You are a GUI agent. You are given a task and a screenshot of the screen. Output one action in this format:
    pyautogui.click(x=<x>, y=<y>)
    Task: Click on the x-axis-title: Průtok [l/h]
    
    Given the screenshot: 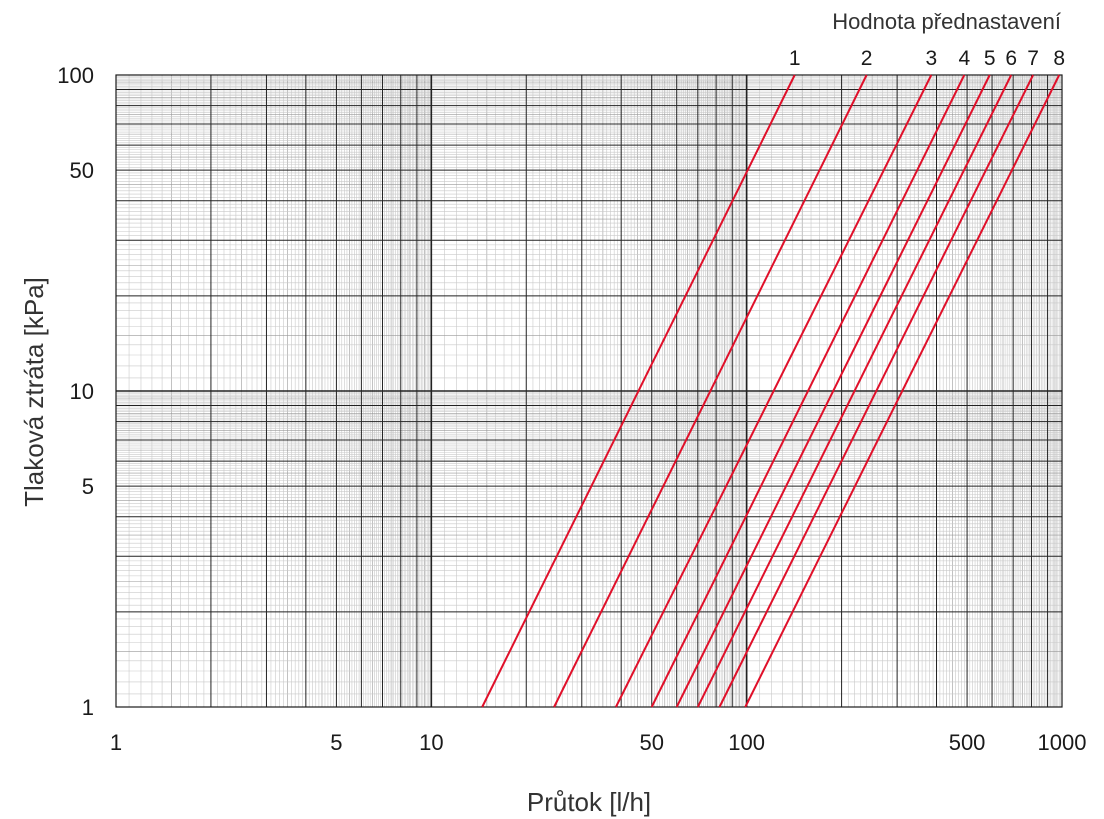 What is the action you would take?
    pyautogui.click(x=589, y=802)
    